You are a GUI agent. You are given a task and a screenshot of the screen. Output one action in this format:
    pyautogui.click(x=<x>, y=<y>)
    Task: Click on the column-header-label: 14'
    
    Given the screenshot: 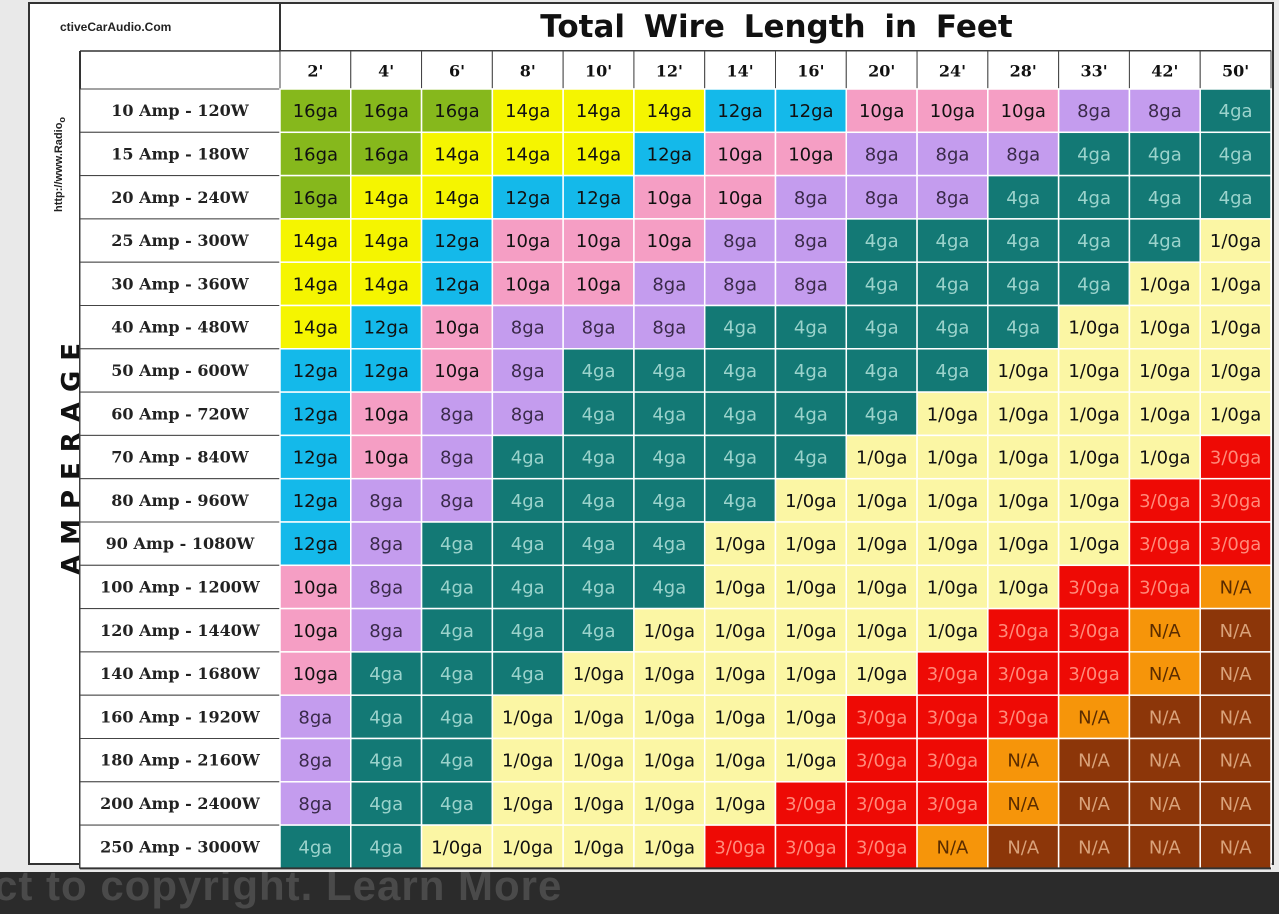 What is the action you would take?
    pyautogui.click(x=740, y=71)
    